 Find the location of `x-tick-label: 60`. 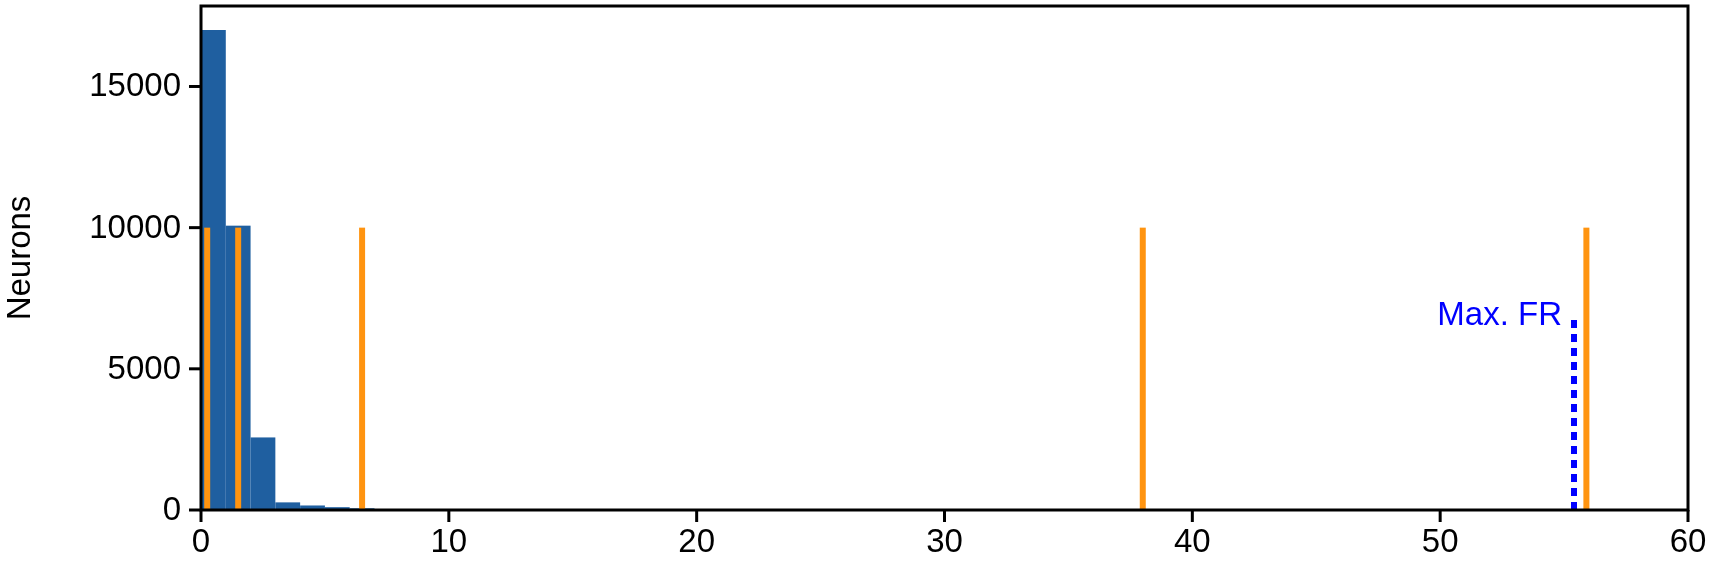

x-tick-label: 60 is located at coordinates (1688, 540).